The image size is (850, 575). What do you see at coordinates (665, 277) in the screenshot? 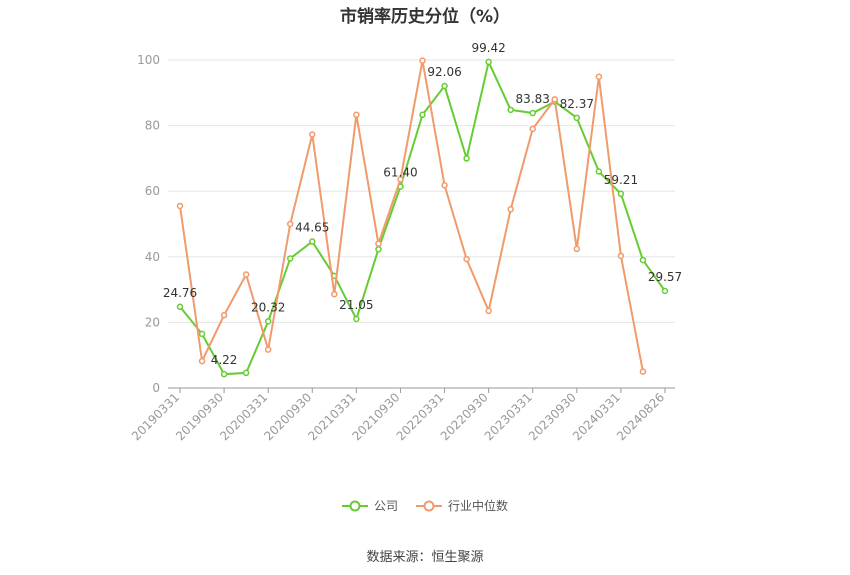
I see `data-label: 29.57` at bounding box center [665, 277].